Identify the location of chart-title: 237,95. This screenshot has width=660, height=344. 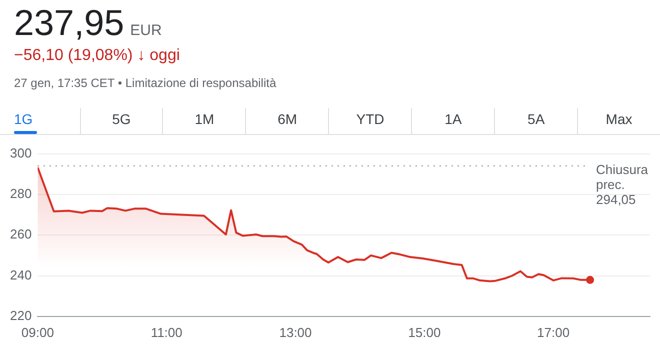
(69, 22).